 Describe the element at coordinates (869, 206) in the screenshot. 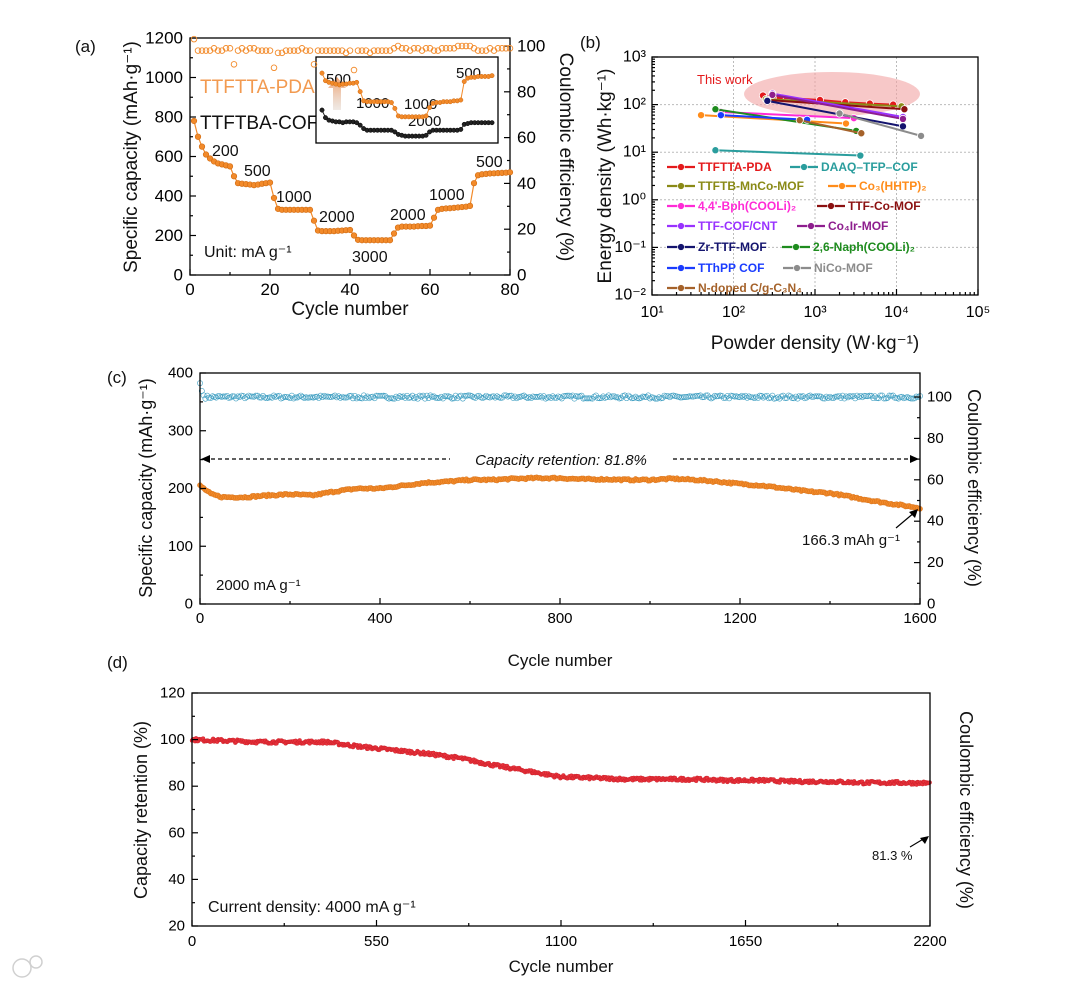

I see `b-legend-item: TTF-Co-MOF` at that location.